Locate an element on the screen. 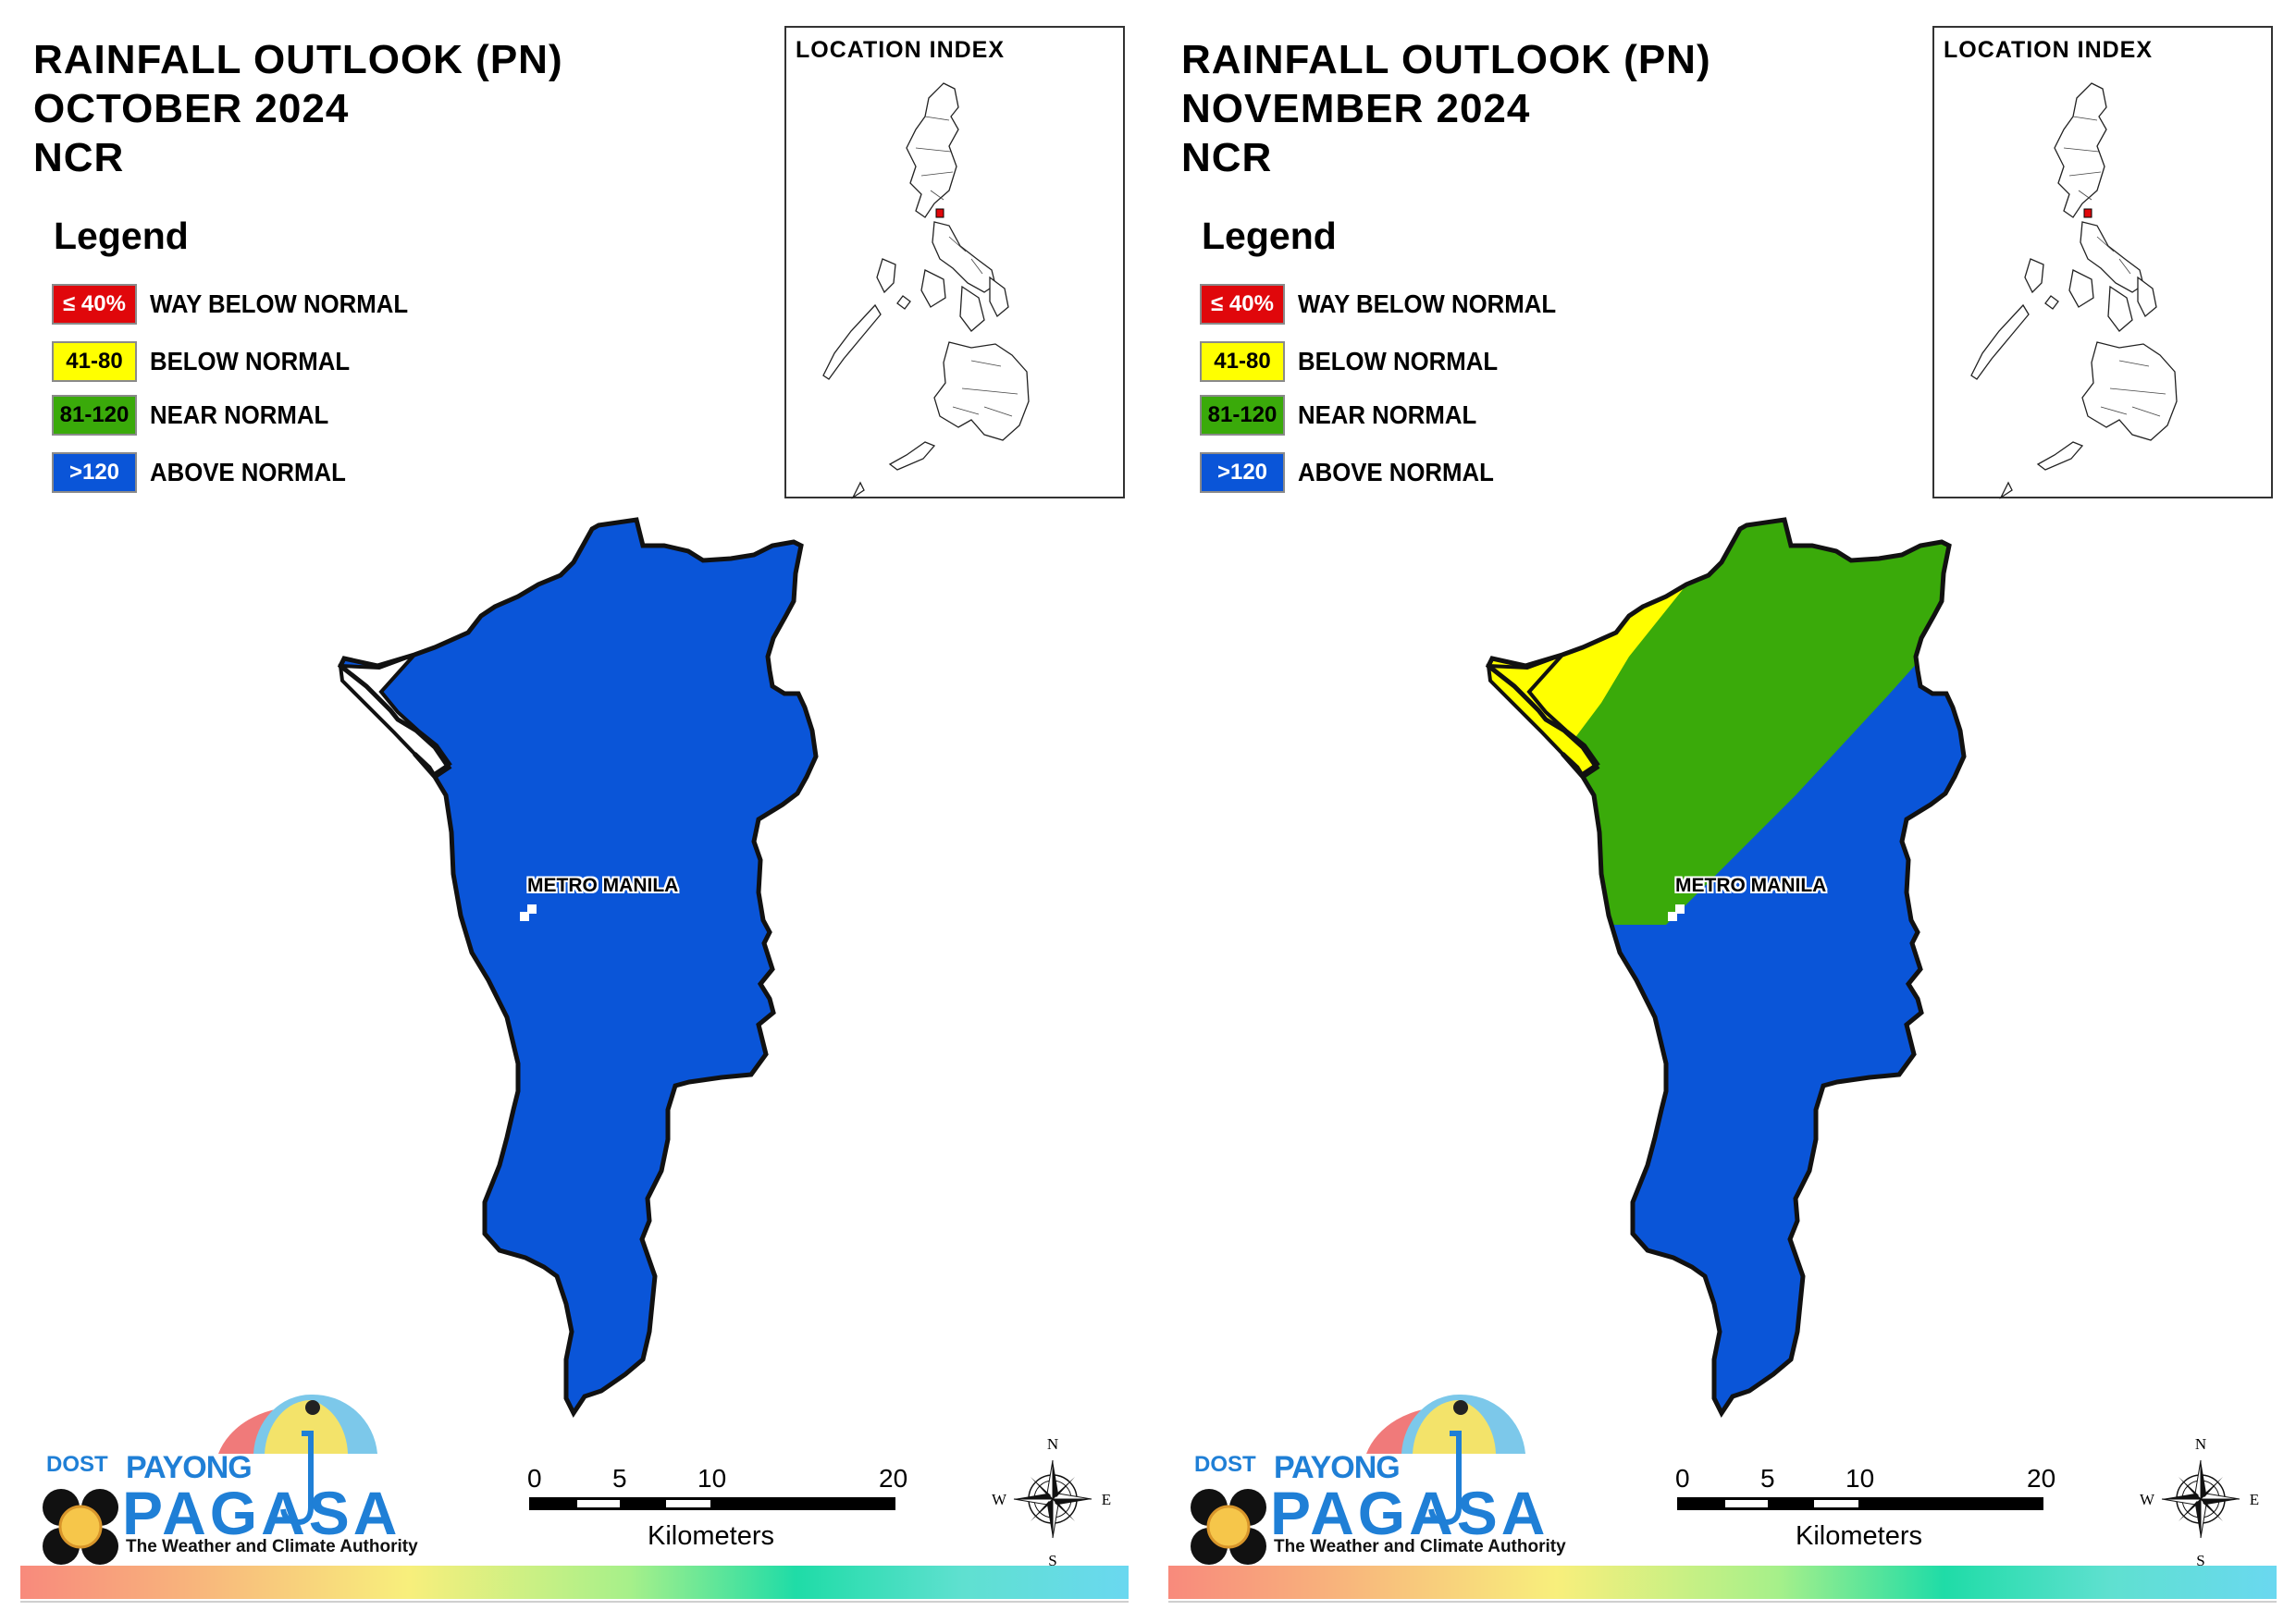 This screenshot has height=1623, width=2296. map-title: RAINFALL OUTLOOK (PN) NOVEMBER 2024 NCR is located at coordinates (1446, 108).